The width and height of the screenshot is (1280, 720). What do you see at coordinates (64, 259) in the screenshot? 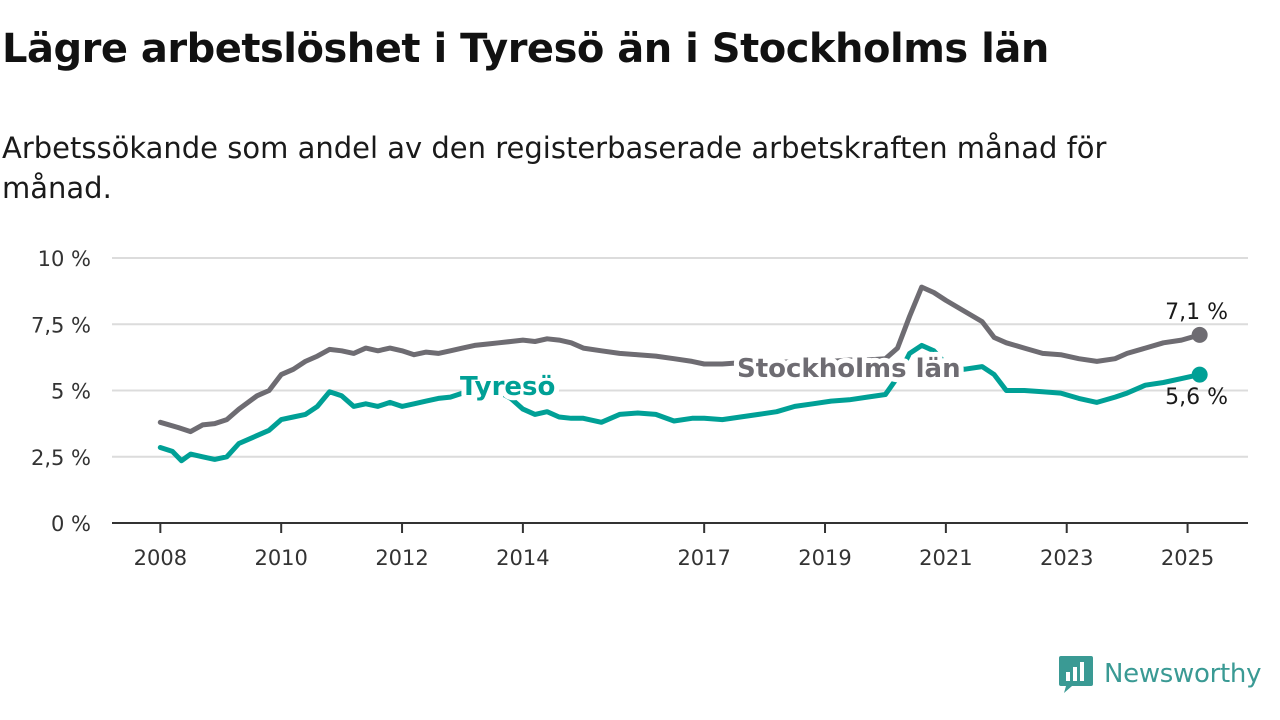
I see `y-tick-label: 10 %` at bounding box center [64, 259].